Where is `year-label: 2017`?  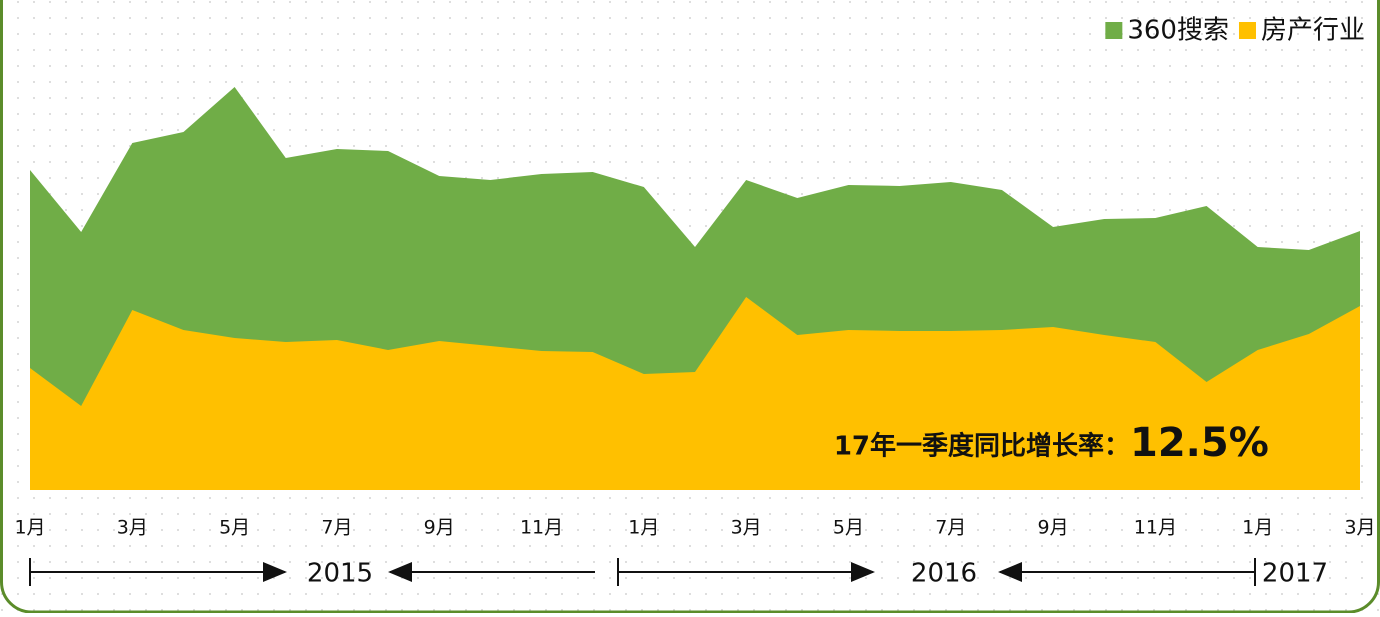 year-label: 2017 is located at coordinates (1295, 574).